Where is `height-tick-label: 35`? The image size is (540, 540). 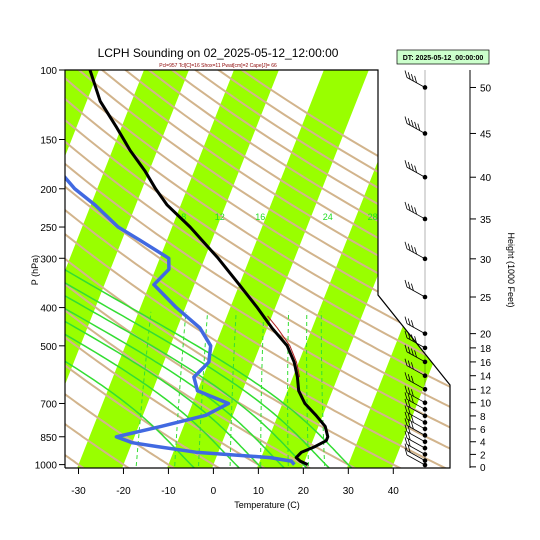
height-tick-label: 35 is located at coordinates (486, 220).